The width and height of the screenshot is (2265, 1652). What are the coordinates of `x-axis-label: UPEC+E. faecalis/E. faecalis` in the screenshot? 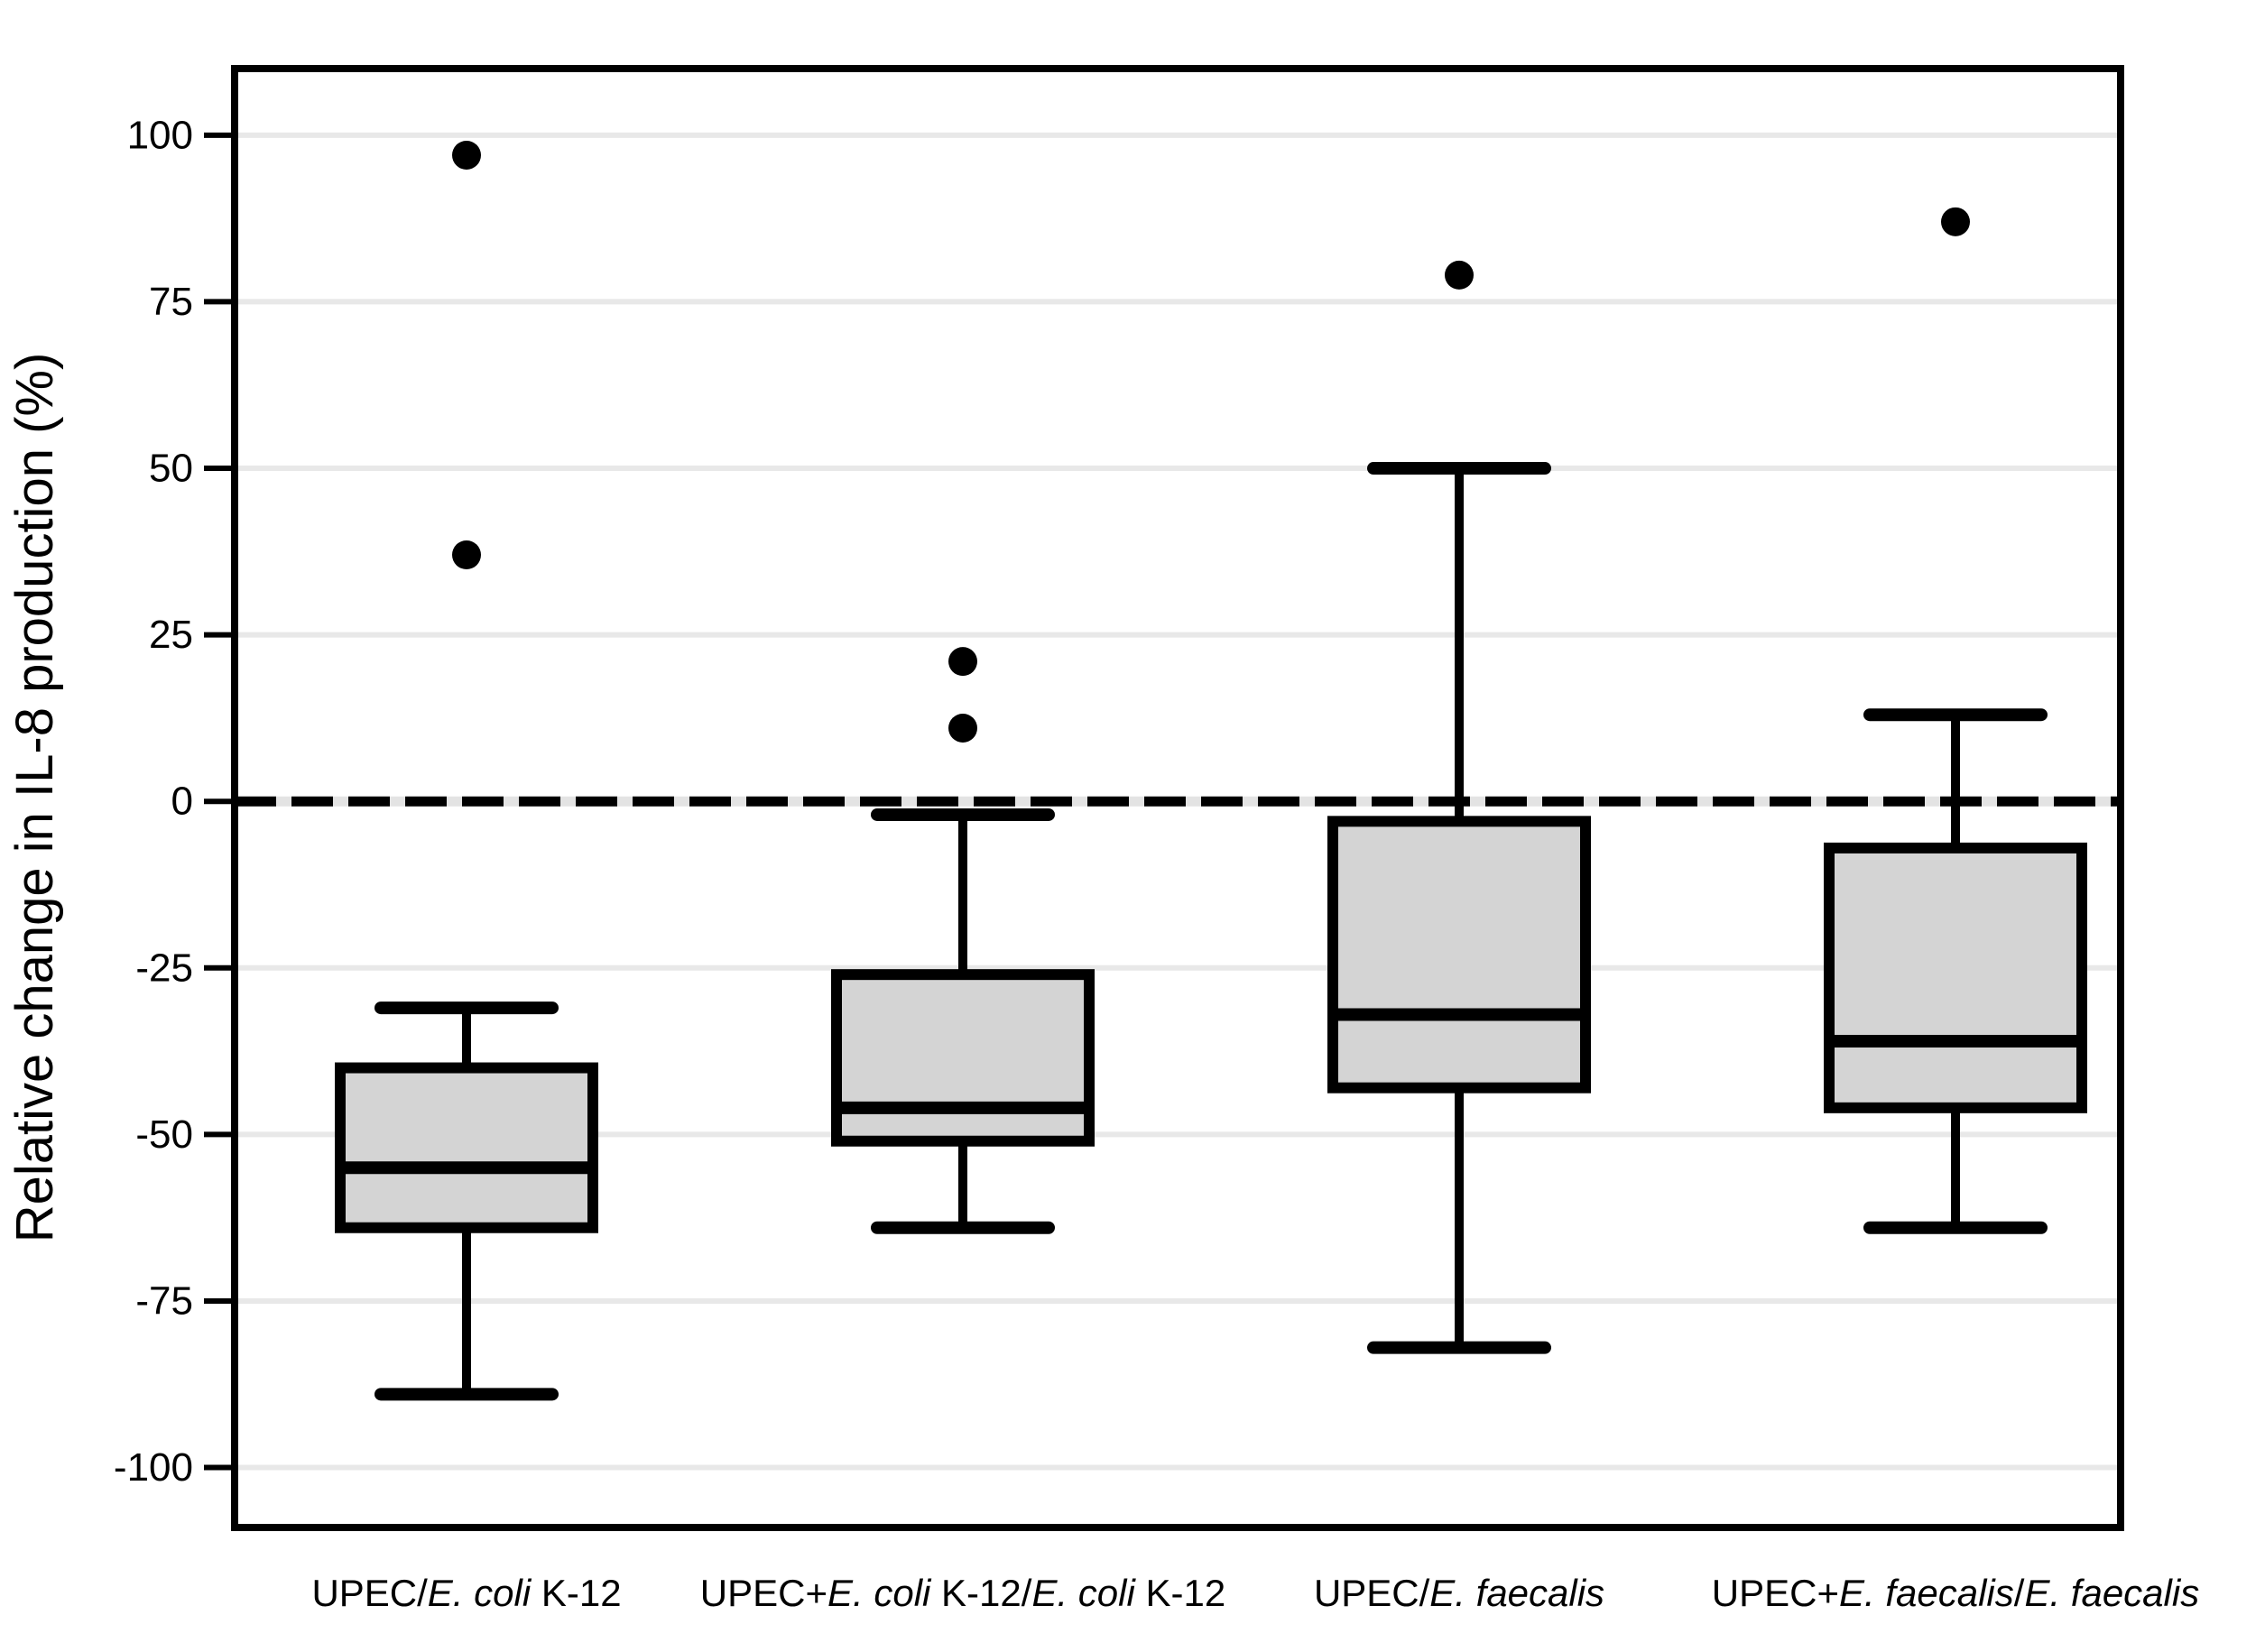 It's located at (1956, 1593).